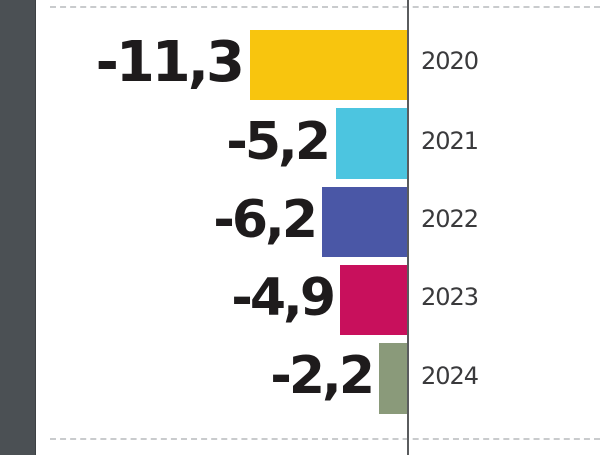 The width and height of the screenshot is (600, 455). What do you see at coordinates (374, 300) in the screenshot?
I see `bar-2023` at bounding box center [374, 300].